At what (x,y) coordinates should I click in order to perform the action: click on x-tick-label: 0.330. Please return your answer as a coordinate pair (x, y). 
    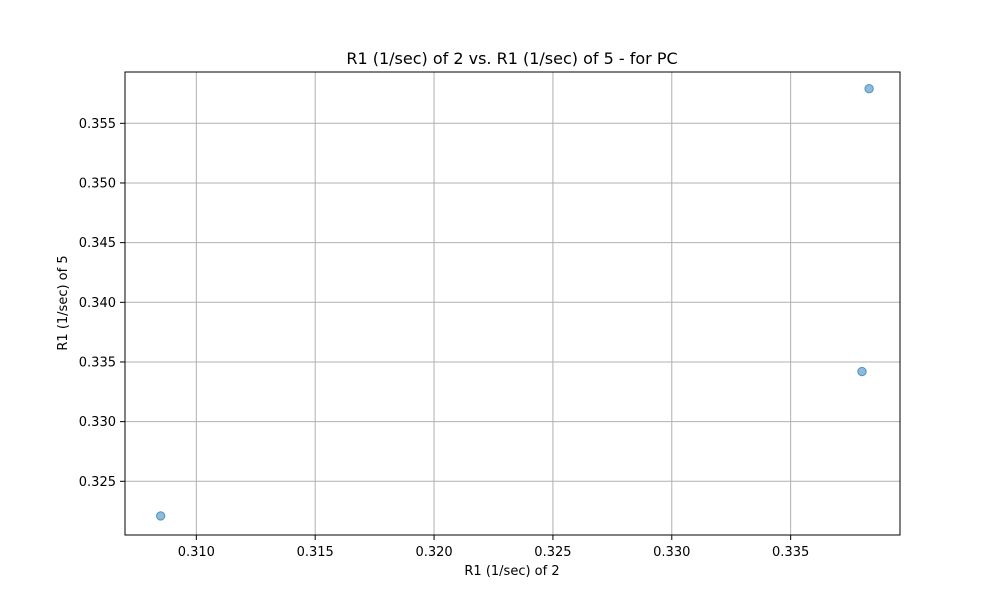
    Looking at the image, I should click on (671, 552).